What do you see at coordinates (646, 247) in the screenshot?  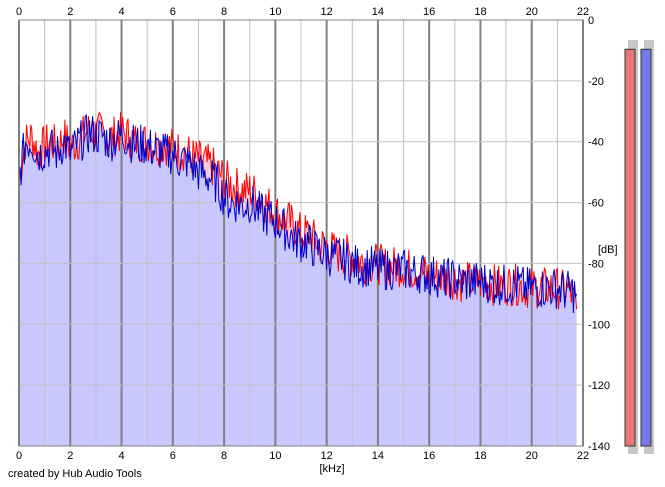 I see `meter-right` at bounding box center [646, 247].